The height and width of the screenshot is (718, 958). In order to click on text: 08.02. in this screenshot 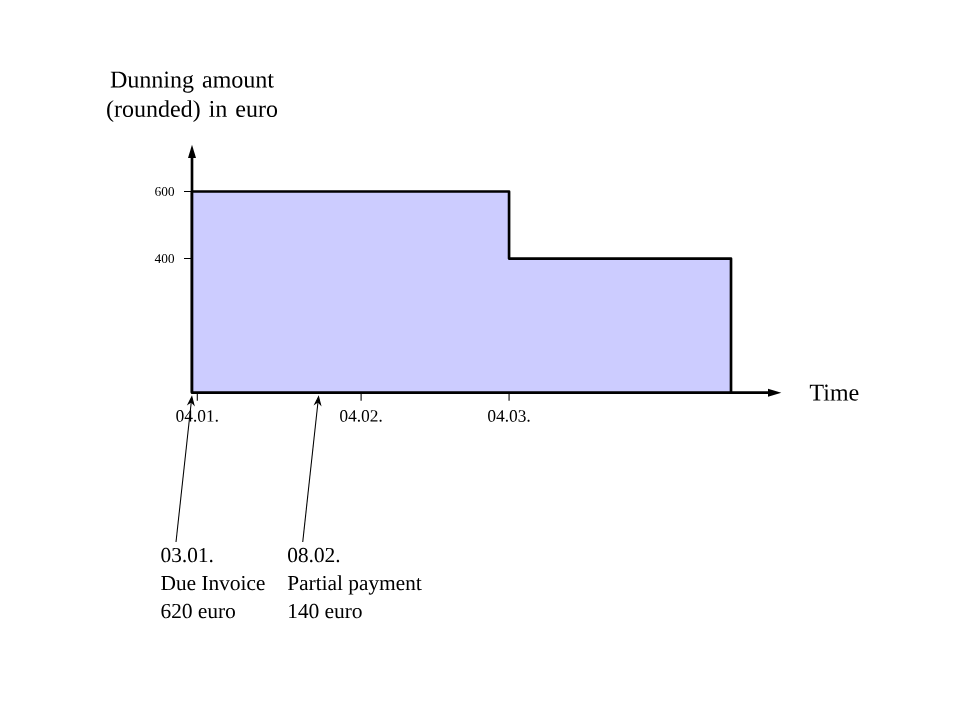, I will do `click(314, 555)`.